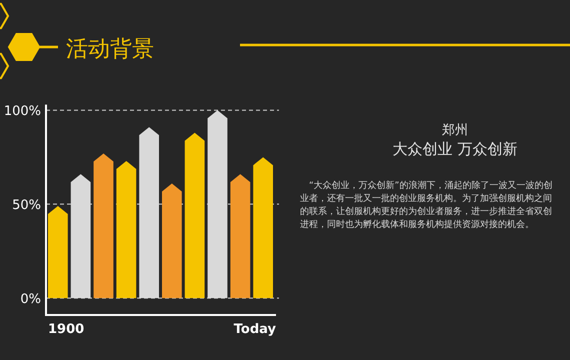  What do you see at coordinates (30, 300) in the screenshot?
I see `y-tick-label: 0%` at bounding box center [30, 300].